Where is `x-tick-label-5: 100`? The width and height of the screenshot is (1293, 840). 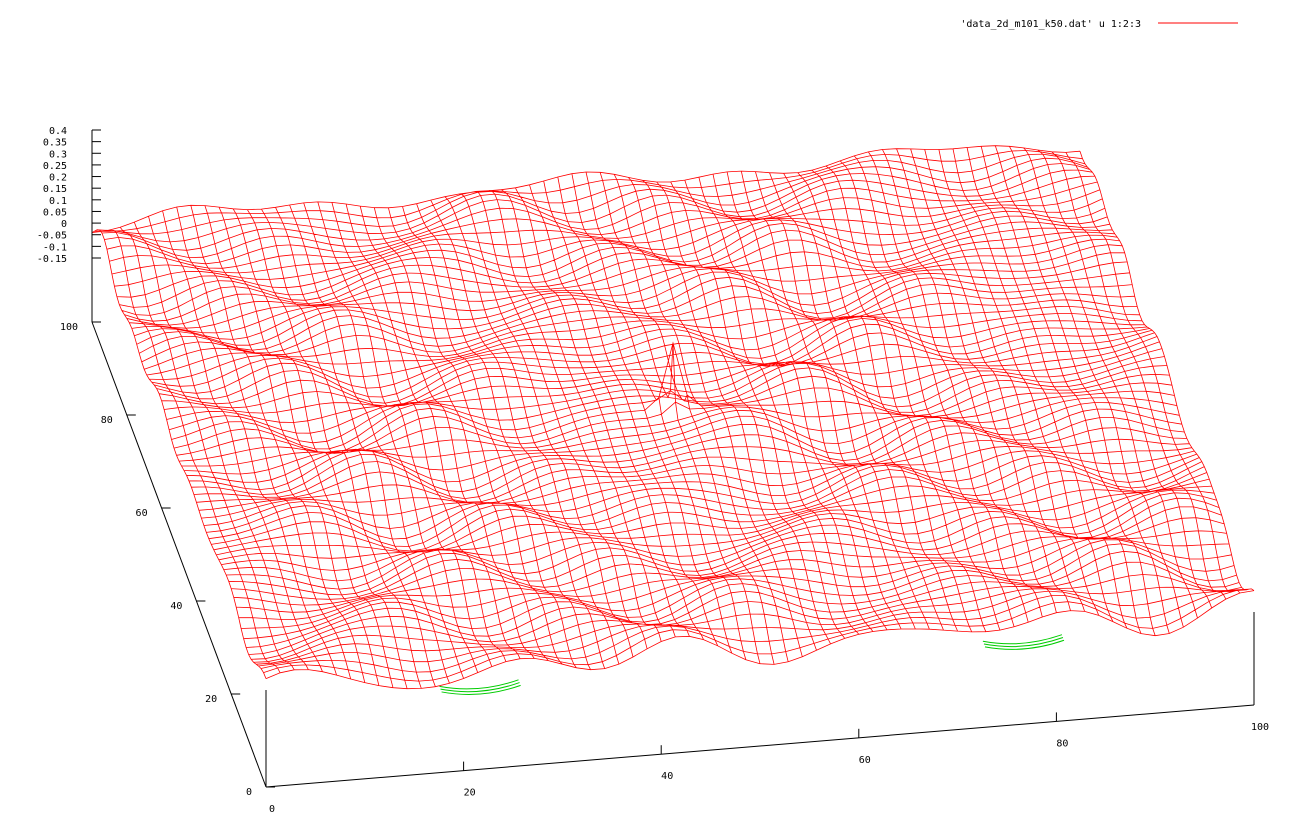 x-tick-label-5: 100 is located at coordinates (1260, 727).